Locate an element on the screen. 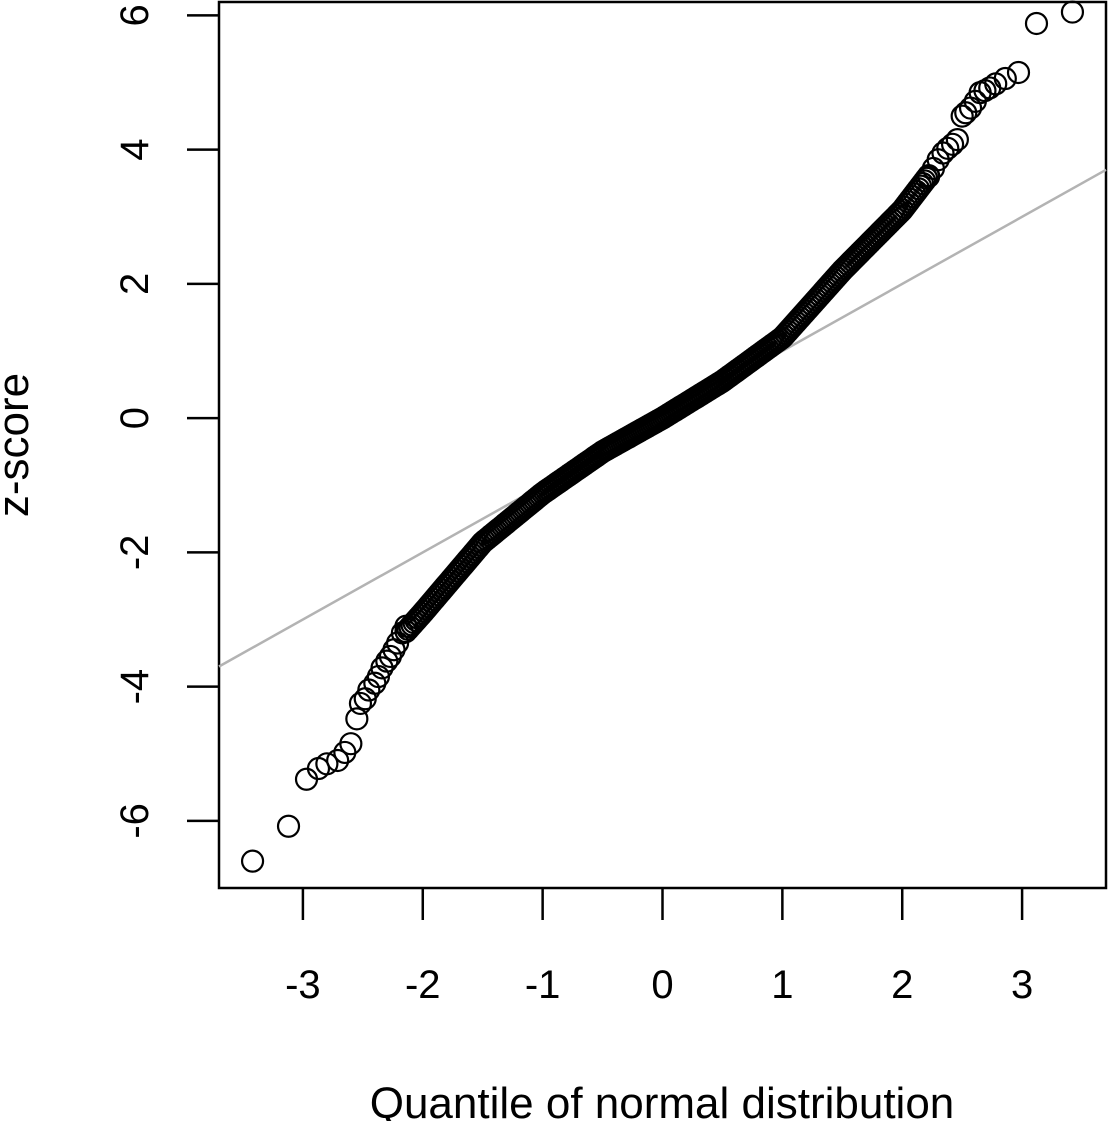 The image size is (1109, 1121). x-tick-label: -3 is located at coordinates (303, 985).